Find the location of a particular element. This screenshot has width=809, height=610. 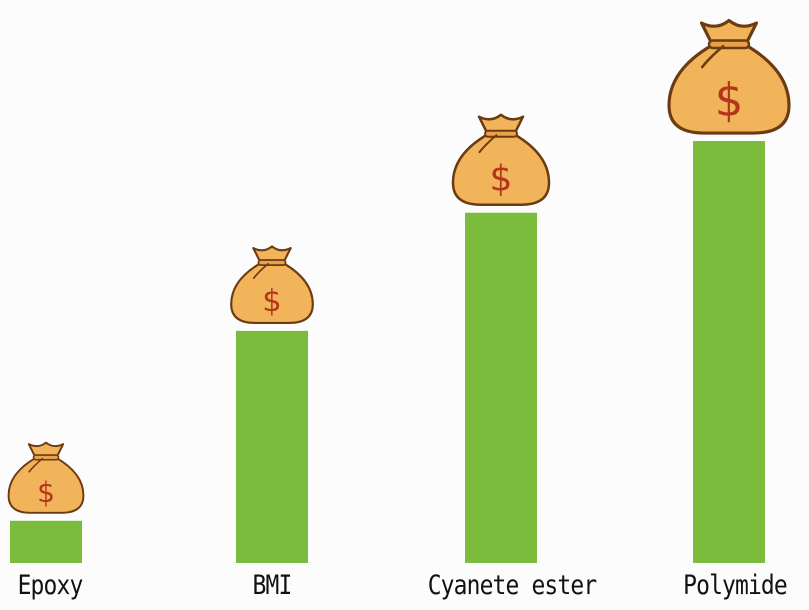

category-label-cyanete-ester: Cyanete ester is located at coordinates (512, 585).